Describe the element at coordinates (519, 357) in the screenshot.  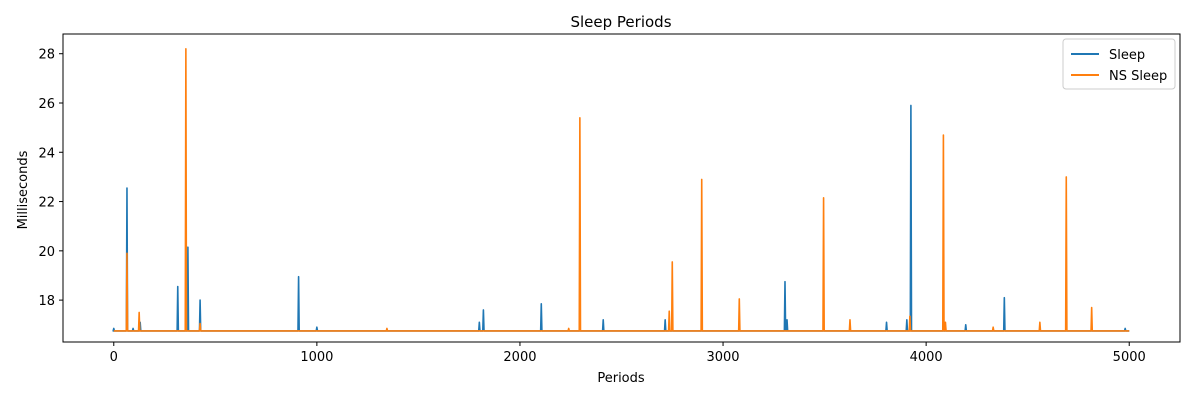
I see `x-tick-label-2000: 2000` at that location.